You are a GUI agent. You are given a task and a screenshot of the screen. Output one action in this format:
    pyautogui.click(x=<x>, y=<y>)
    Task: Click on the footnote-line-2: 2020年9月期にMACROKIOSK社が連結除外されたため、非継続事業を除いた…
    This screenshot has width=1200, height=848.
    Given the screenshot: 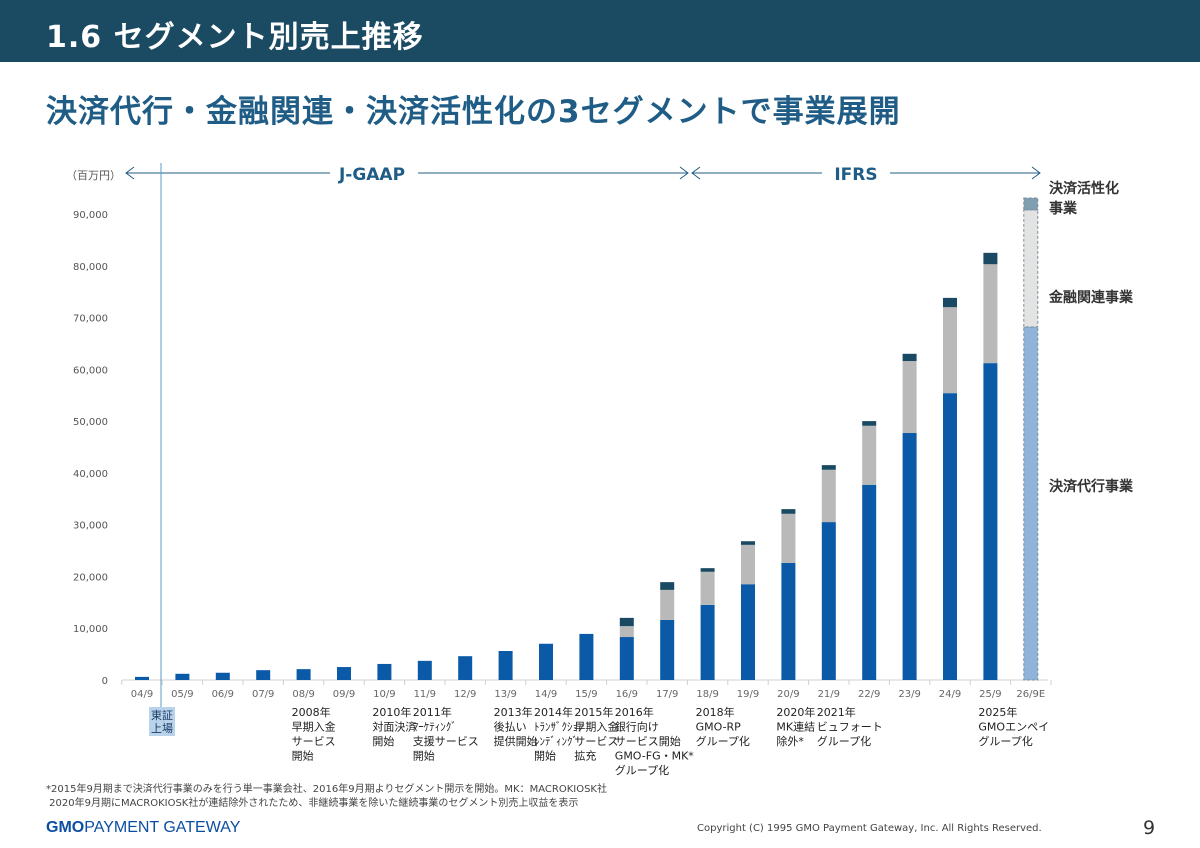 What is the action you would take?
    pyautogui.click(x=312, y=803)
    